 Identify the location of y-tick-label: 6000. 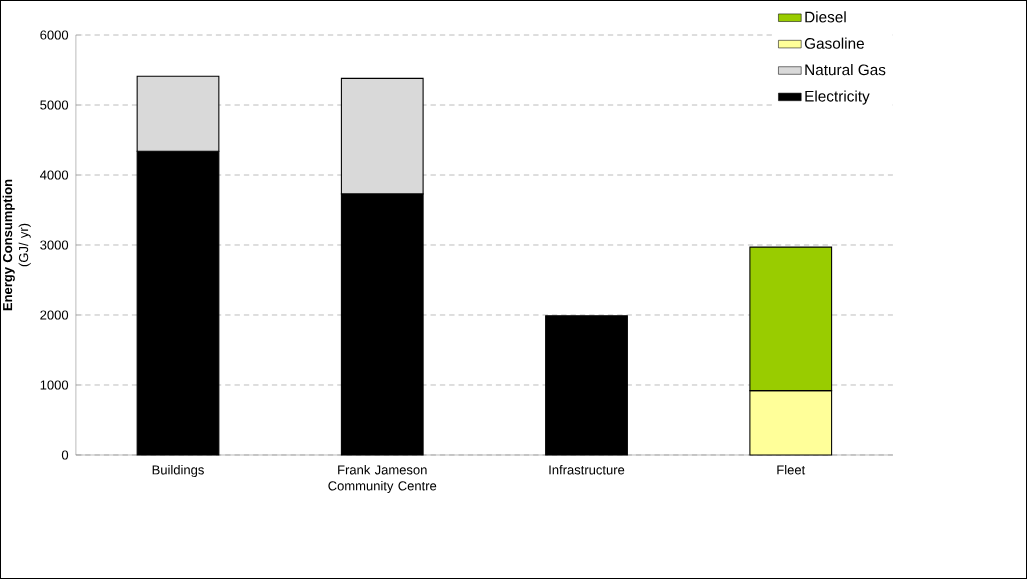
(54, 35).